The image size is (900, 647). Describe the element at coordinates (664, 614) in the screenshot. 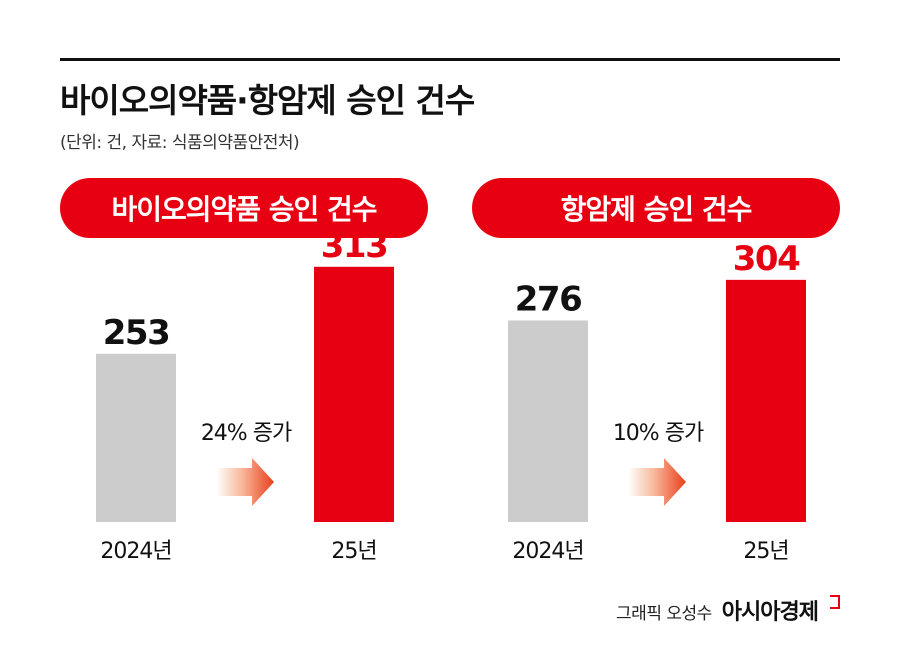

I see `credit-byline: 그래픽 오성수` at that location.